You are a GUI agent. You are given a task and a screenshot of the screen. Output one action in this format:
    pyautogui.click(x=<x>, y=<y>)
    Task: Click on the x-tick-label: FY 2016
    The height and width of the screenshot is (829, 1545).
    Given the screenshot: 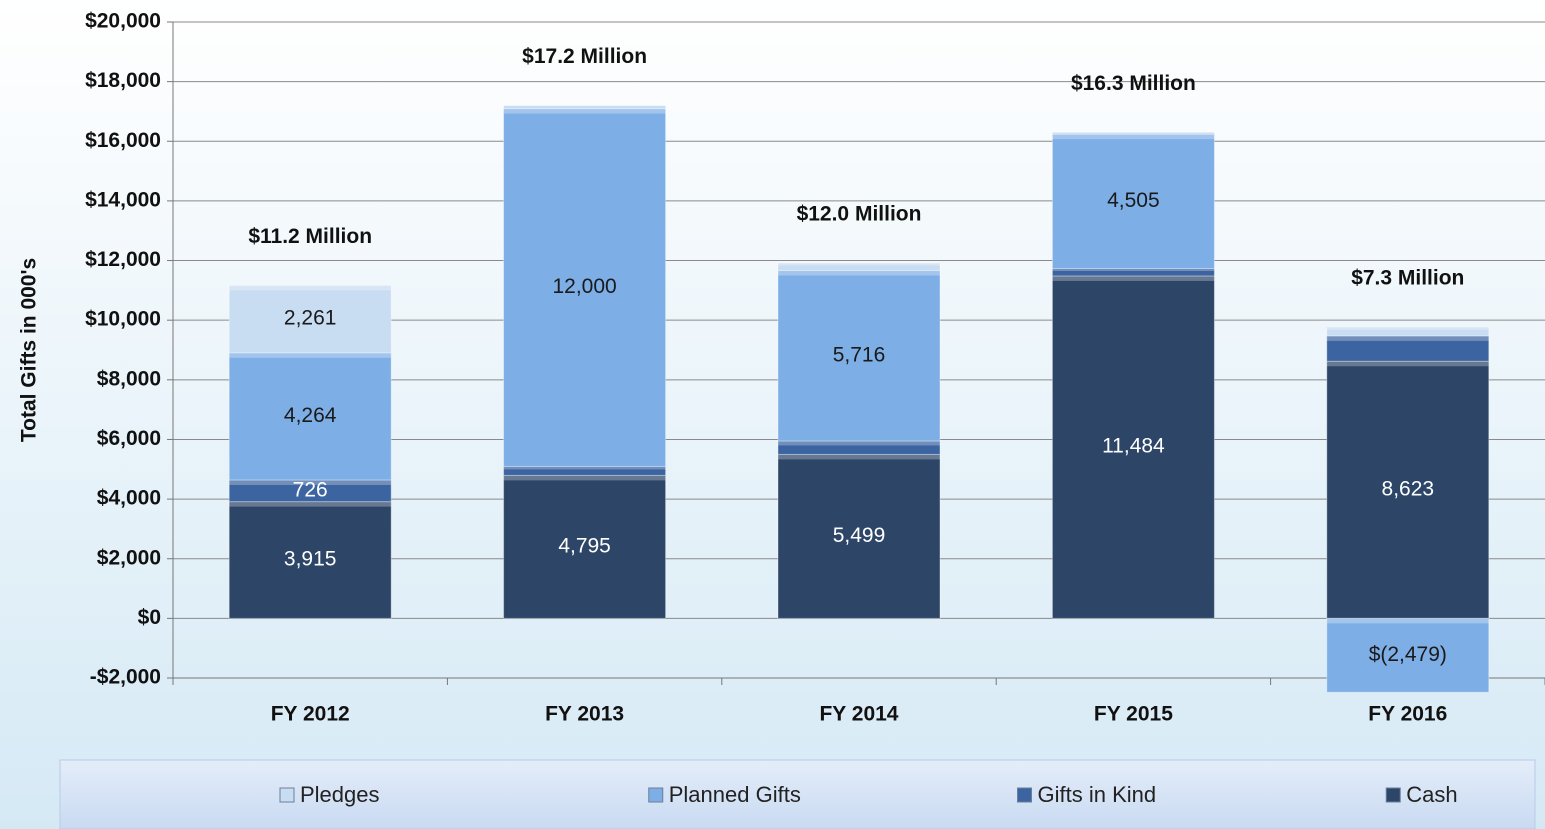 What is the action you would take?
    pyautogui.click(x=1407, y=714)
    